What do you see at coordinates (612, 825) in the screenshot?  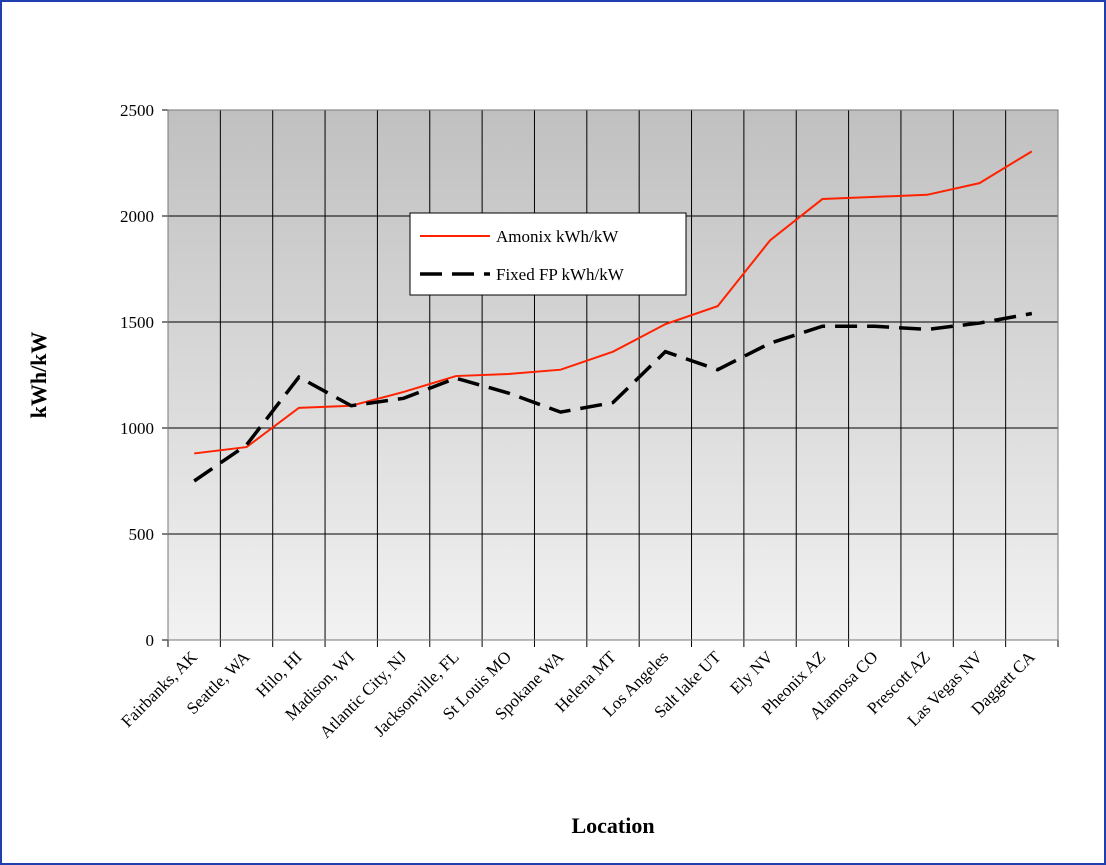 I see `x-axis-label: Location` at bounding box center [612, 825].